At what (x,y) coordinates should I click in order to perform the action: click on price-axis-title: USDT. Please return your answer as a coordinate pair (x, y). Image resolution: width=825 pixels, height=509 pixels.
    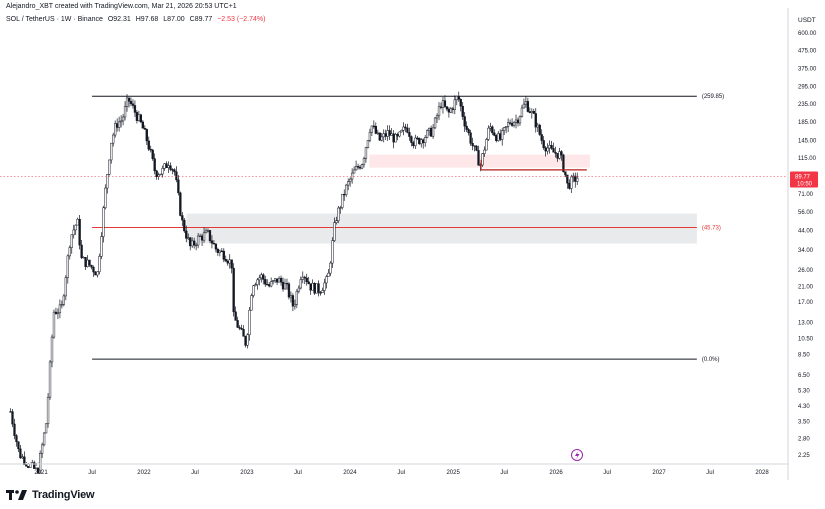
    Looking at the image, I should click on (807, 20).